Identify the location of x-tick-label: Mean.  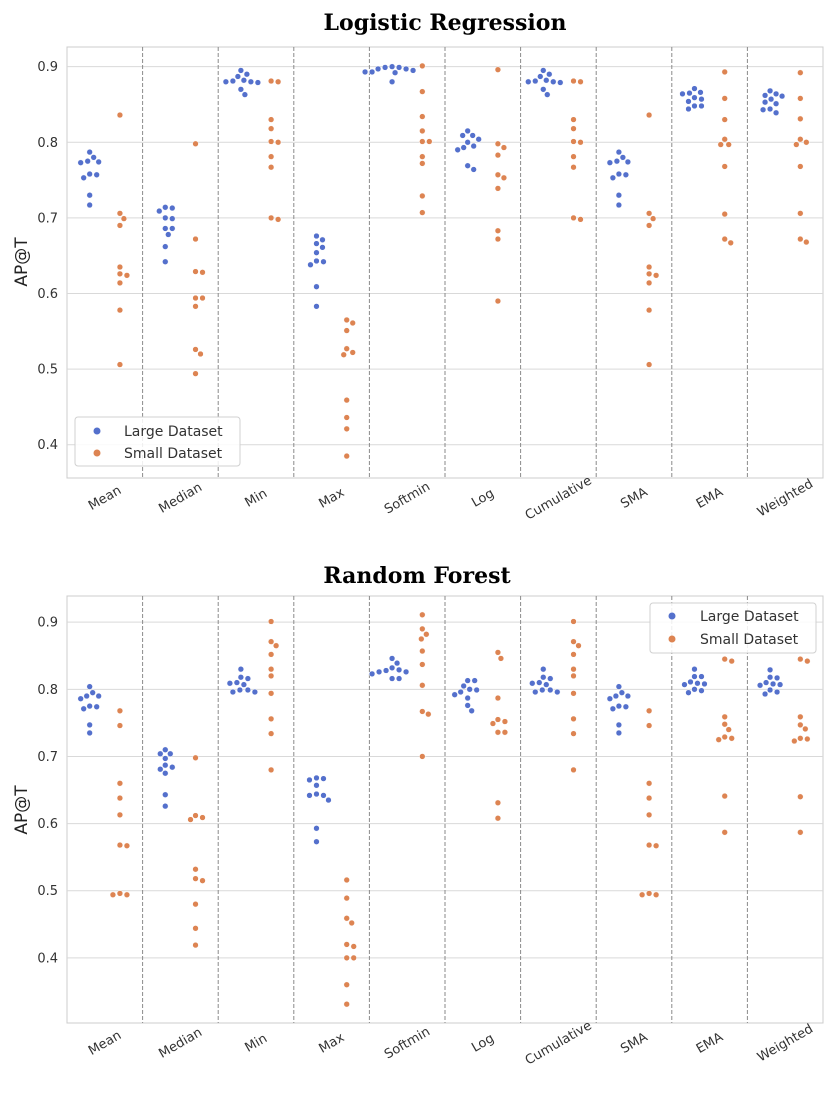
(105, 498).